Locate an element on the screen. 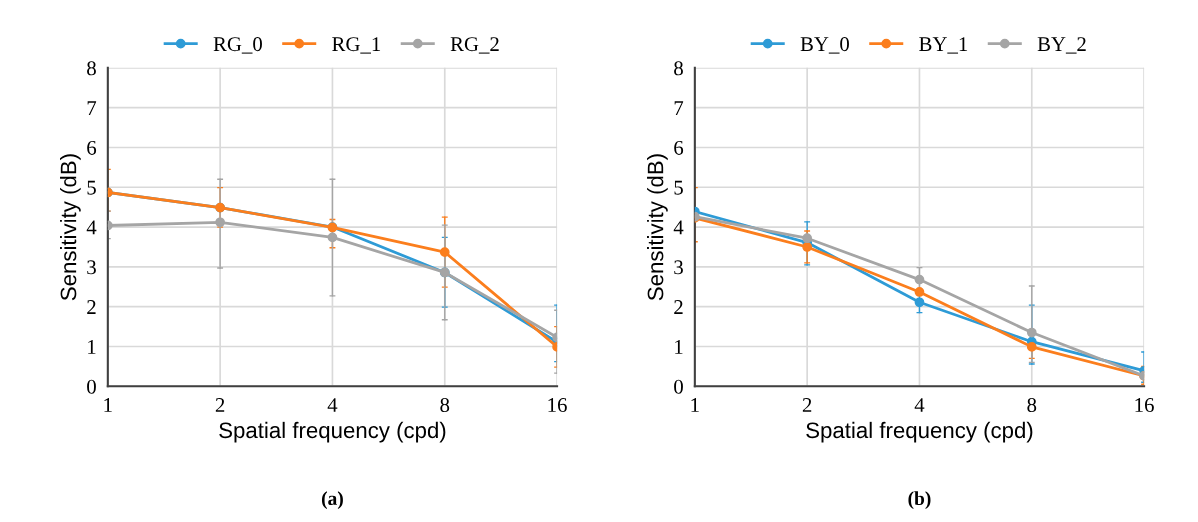 This screenshot has height=522, width=1198. legend-label: BY_2 is located at coordinates (1061, 45).